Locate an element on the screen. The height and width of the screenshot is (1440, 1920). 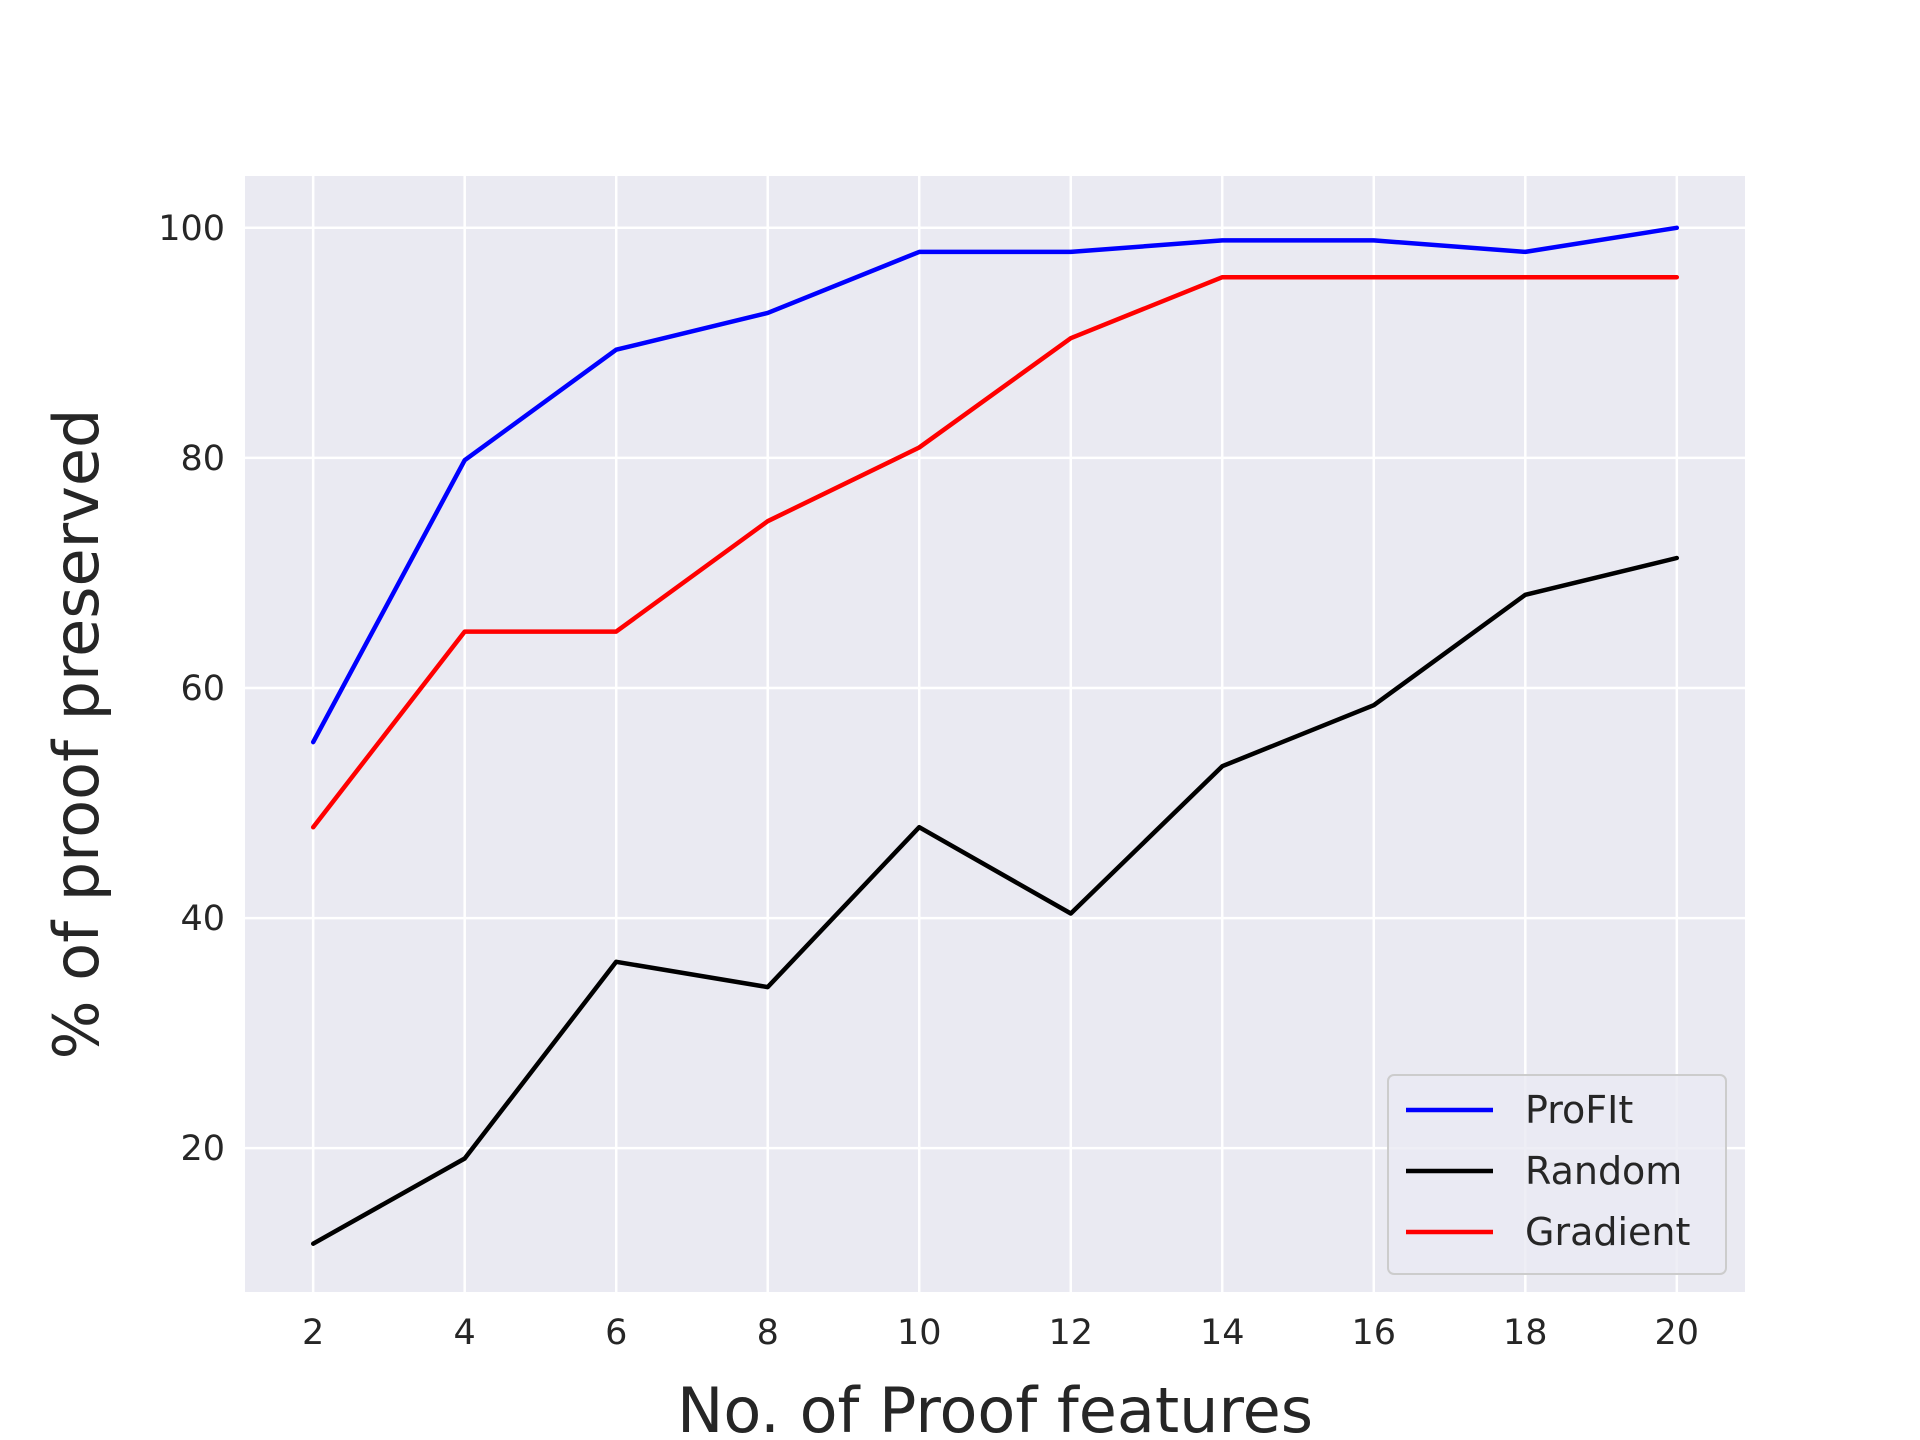
legend-box is located at coordinates (1557, 1174).